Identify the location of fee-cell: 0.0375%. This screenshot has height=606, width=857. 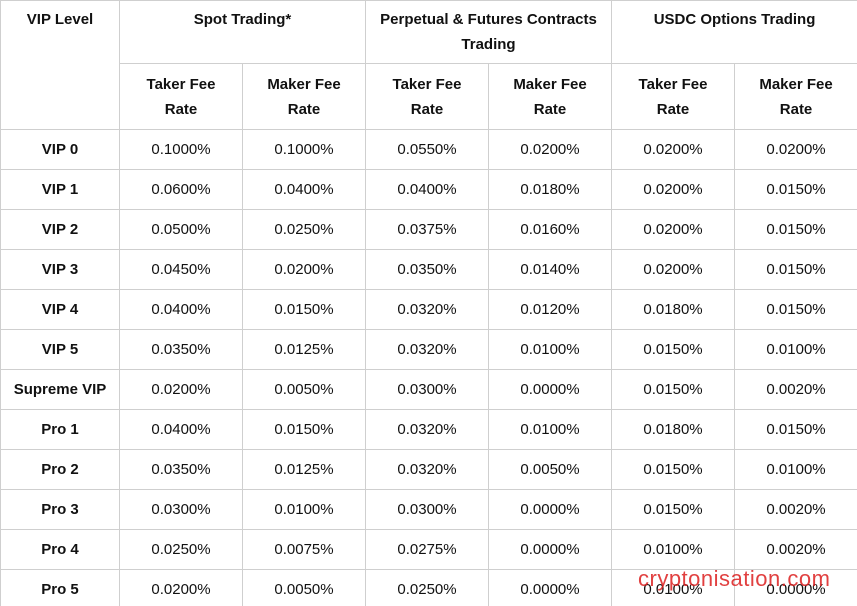
(427, 229).